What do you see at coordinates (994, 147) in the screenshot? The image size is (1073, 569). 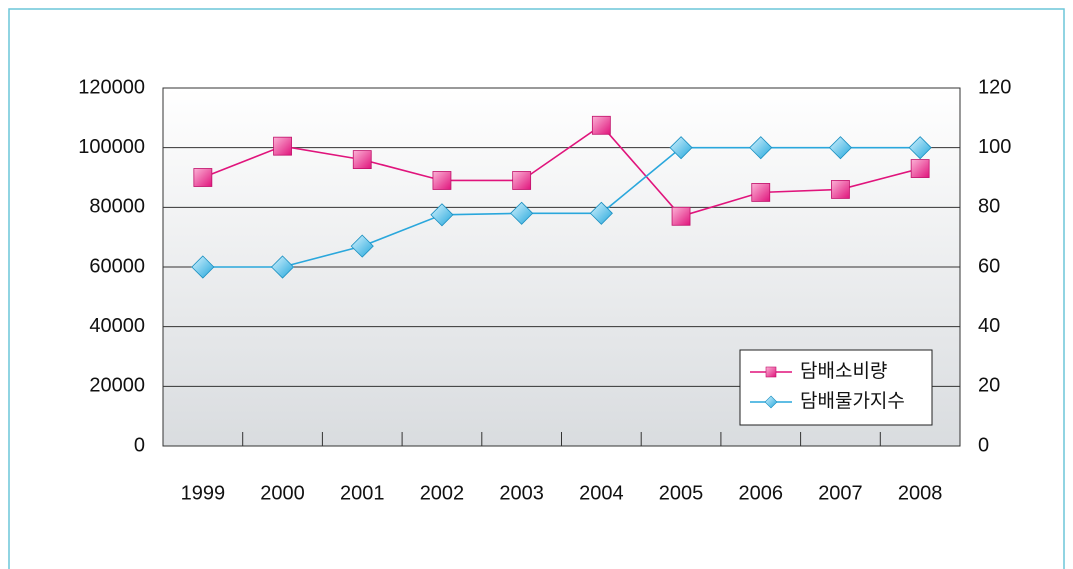 I see `y2-tick-label: 100` at bounding box center [994, 147].